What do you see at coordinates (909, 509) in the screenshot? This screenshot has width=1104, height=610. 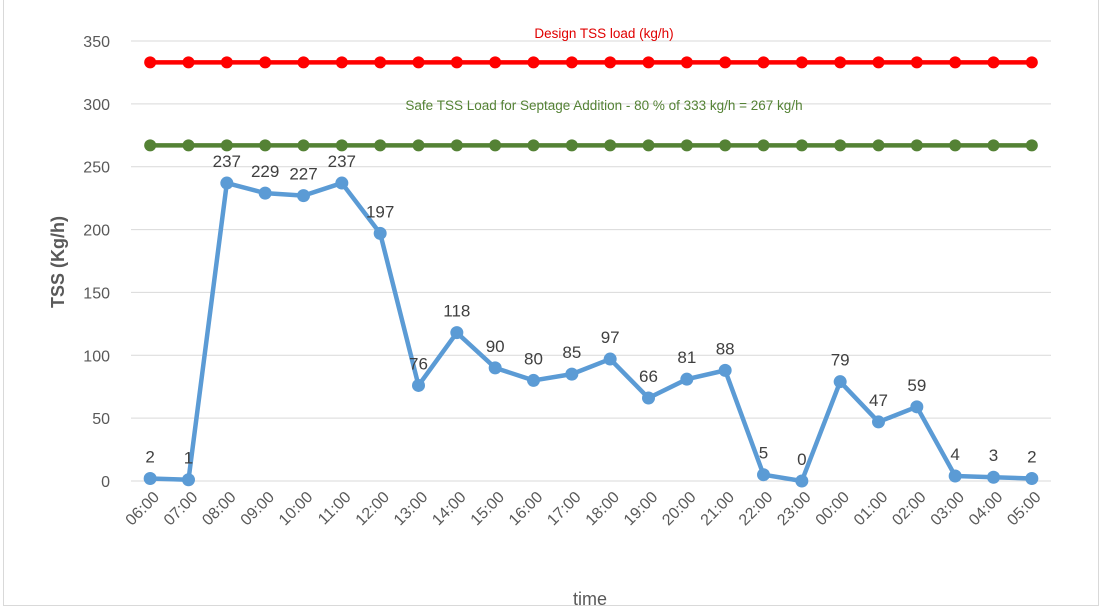 I see `x-tick-label: 02:00` at bounding box center [909, 509].